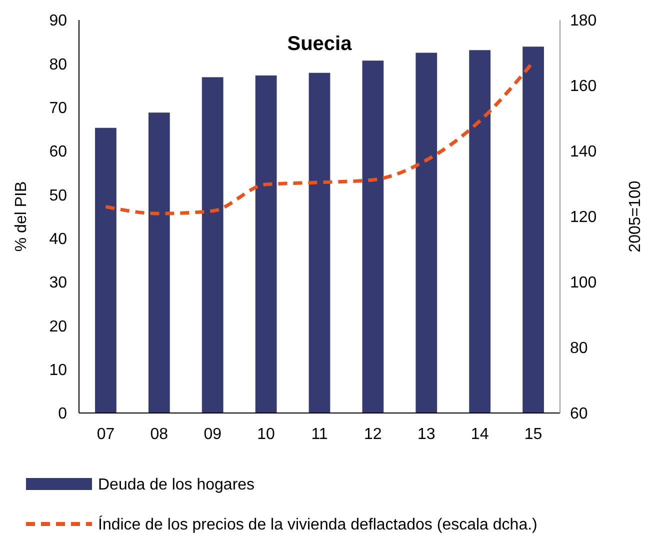 Image resolution: width=659 pixels, height=542 pixels. I want to click on y2-tick-label: 140, so click(583, 152).